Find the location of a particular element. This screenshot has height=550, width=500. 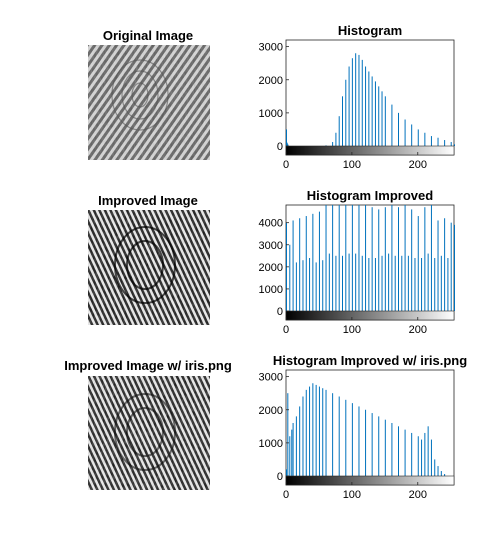

image-panel-matched: Improved Image w/ iris.png is located at coordinates (148, 424).